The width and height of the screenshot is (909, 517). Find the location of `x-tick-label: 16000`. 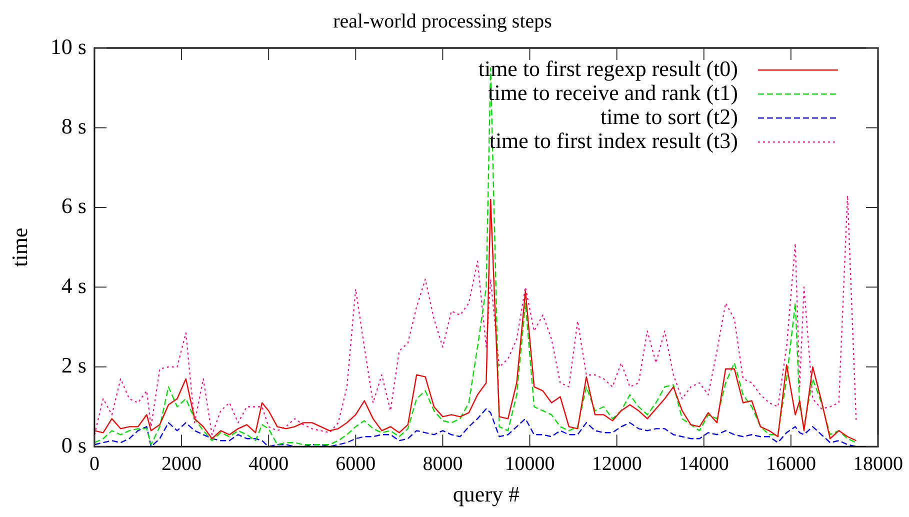

x-tick-label: 16000 is located at coordinates (791, 463).